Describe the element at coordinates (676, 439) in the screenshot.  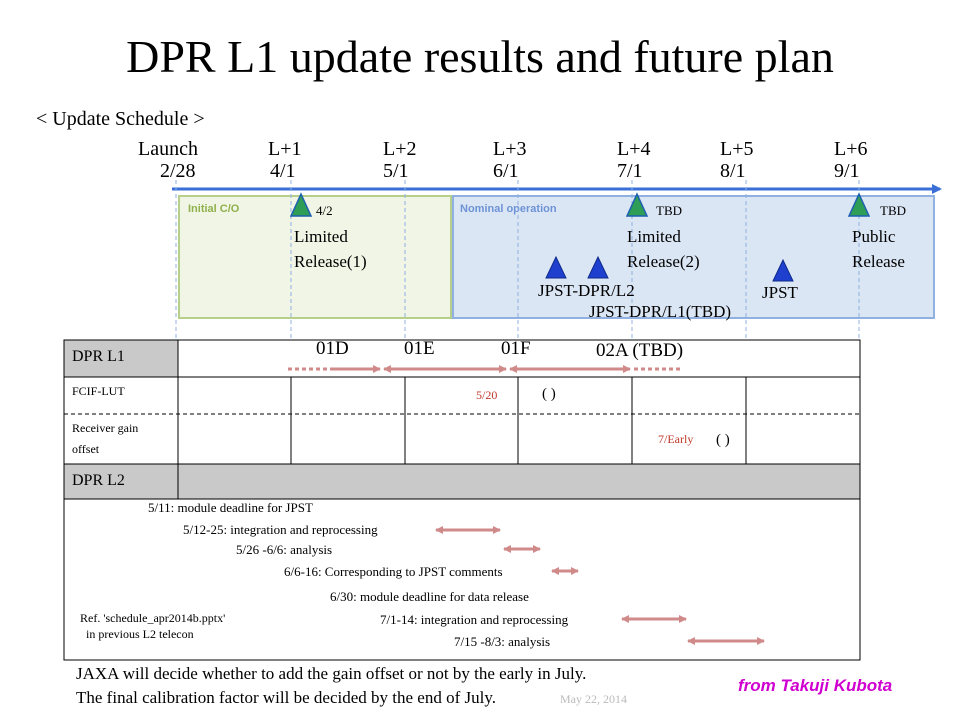
I see `gain-date: 7/Early` at that location.